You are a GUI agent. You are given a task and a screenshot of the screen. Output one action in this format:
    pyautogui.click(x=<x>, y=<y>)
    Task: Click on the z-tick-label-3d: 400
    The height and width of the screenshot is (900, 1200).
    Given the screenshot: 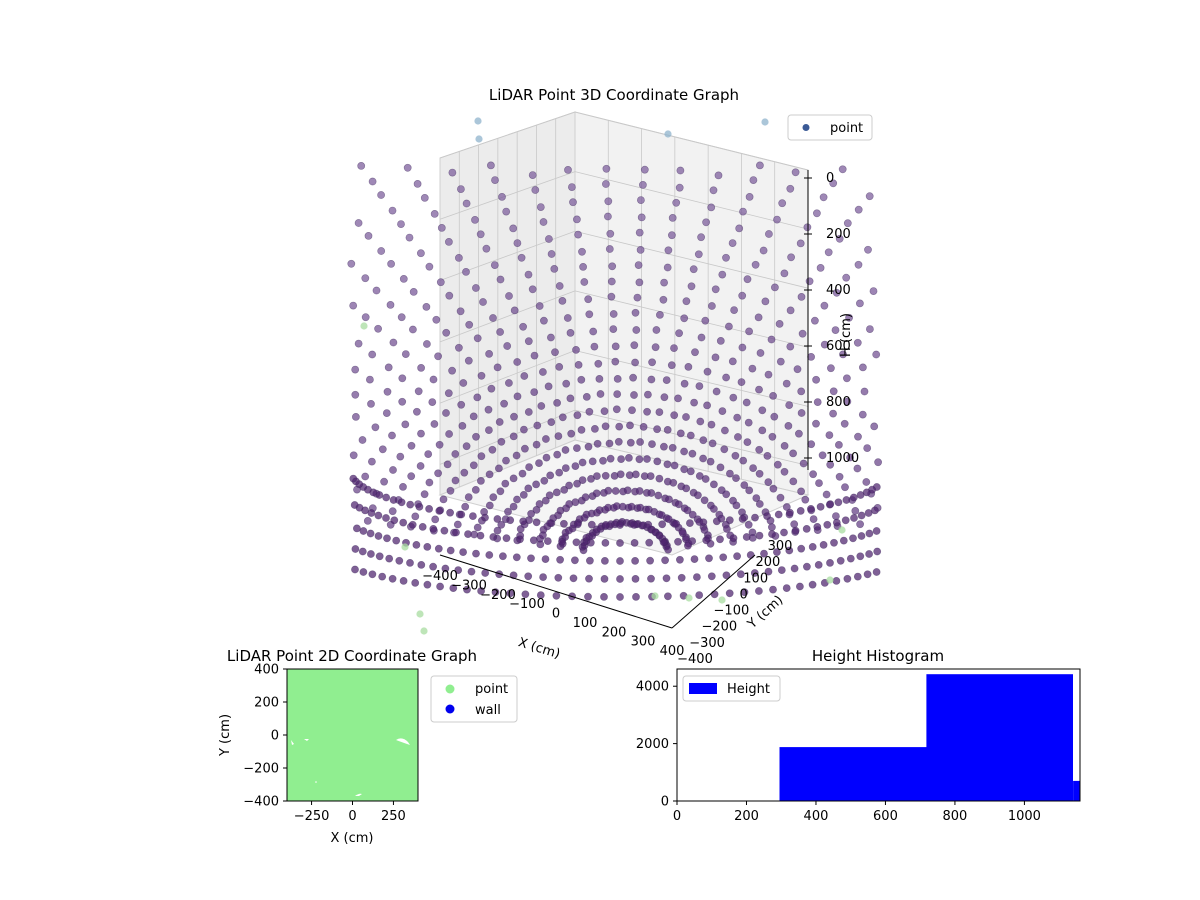 What is the action you would take?
    pyautogui.click(x=838, y=290)
    